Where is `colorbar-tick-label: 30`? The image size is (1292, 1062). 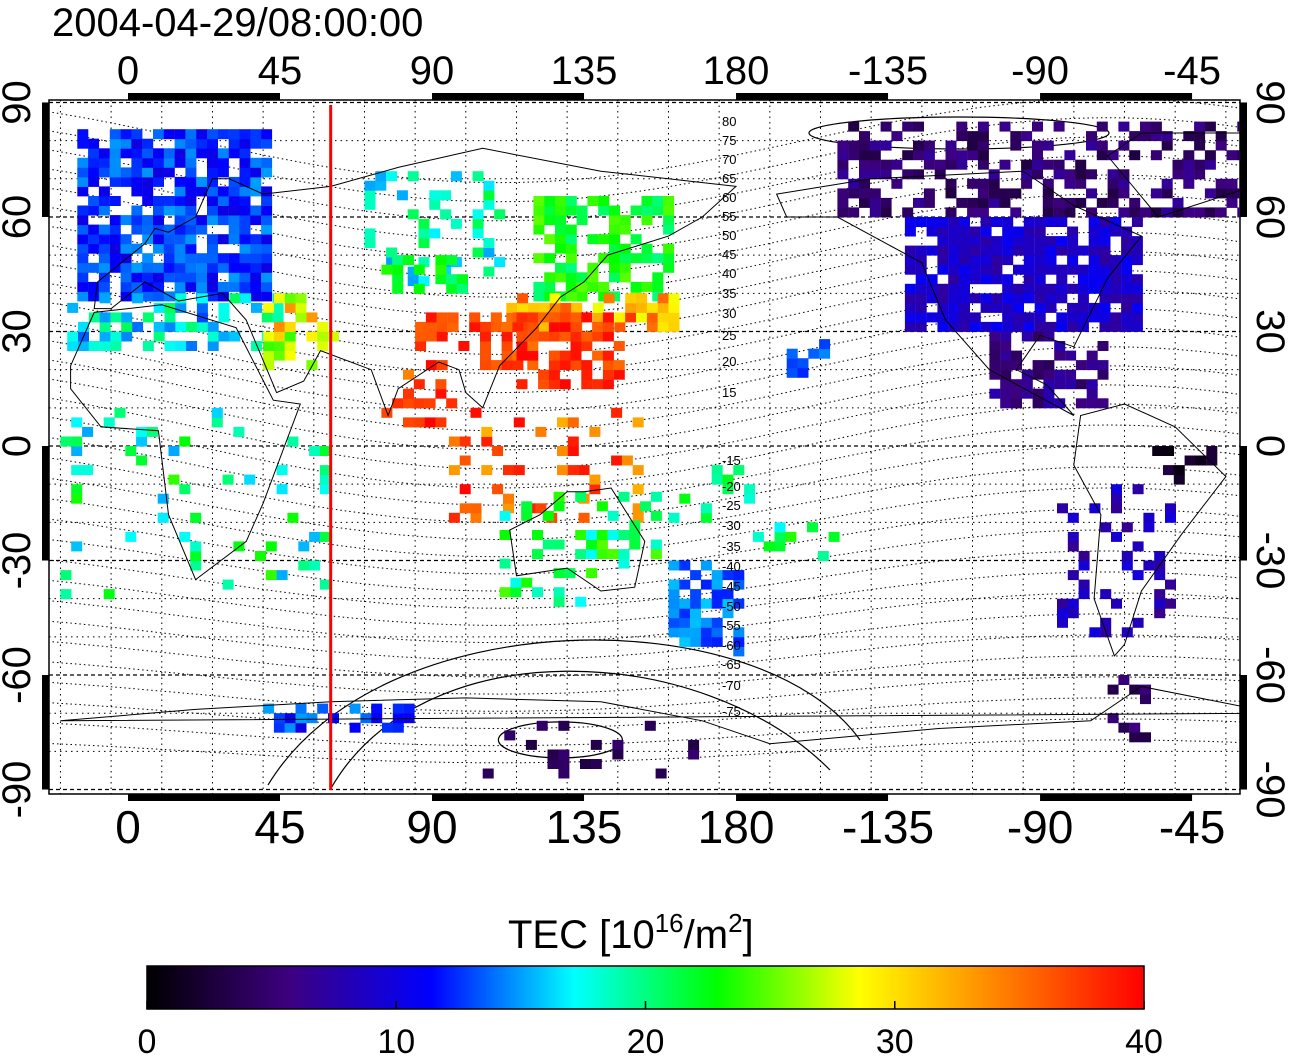
colorbar-tick-label: 30 is located at coordinates (895, 1040).